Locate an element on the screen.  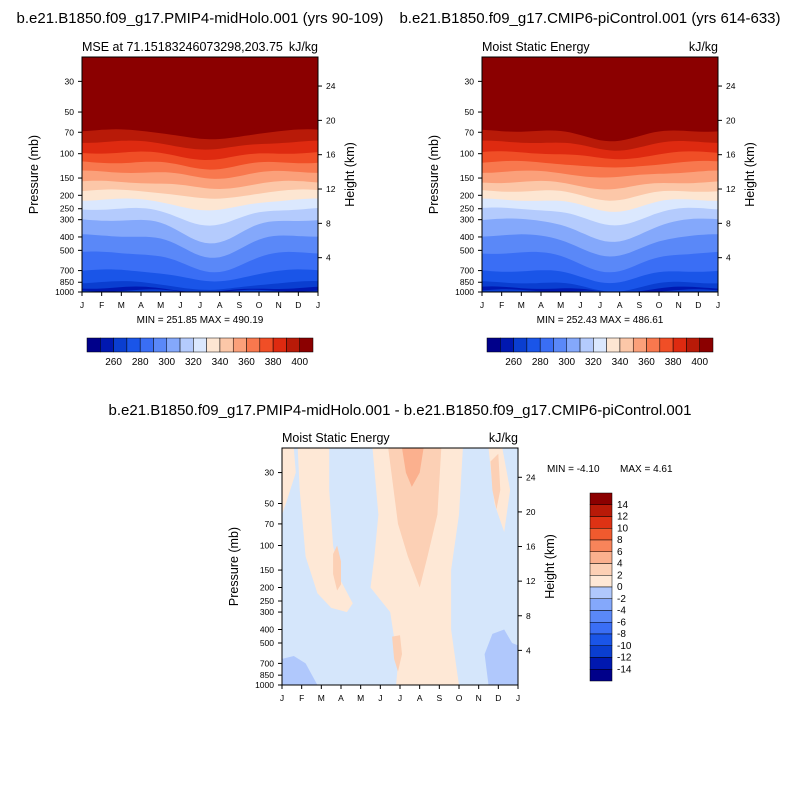
y-tick-label: 400 is located at coordinates (67, 237).